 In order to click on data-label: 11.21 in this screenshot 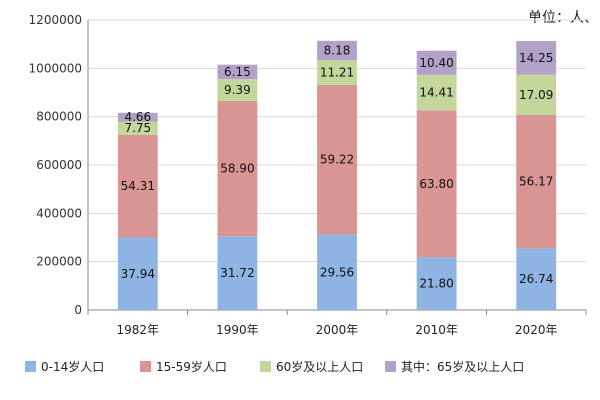, I will do `click(337, 72)`.